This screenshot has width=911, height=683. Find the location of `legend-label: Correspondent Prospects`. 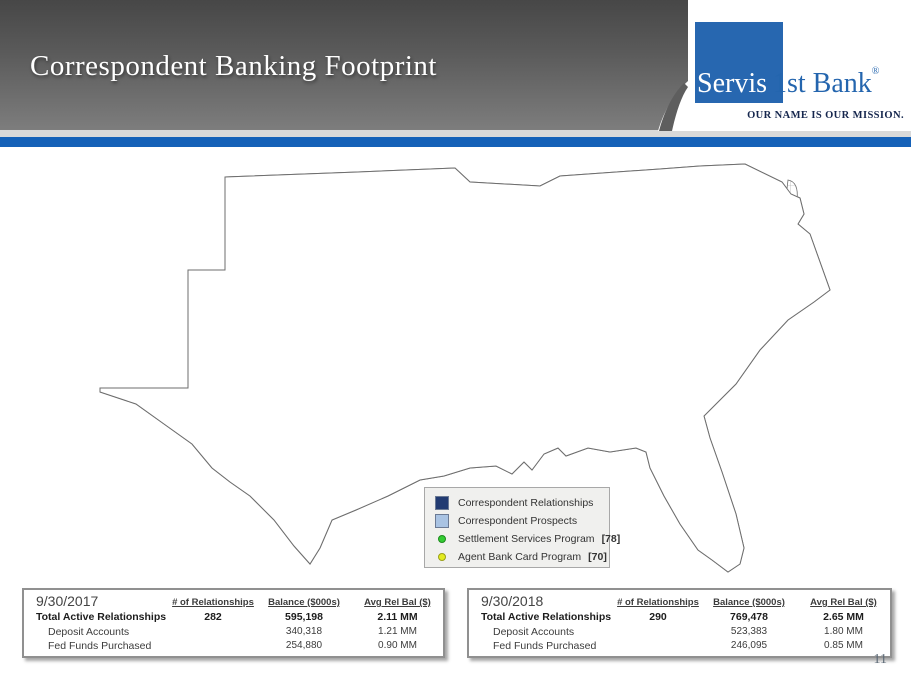

legend-label: Correspondent Prospects is located at coordinates (518, 520).